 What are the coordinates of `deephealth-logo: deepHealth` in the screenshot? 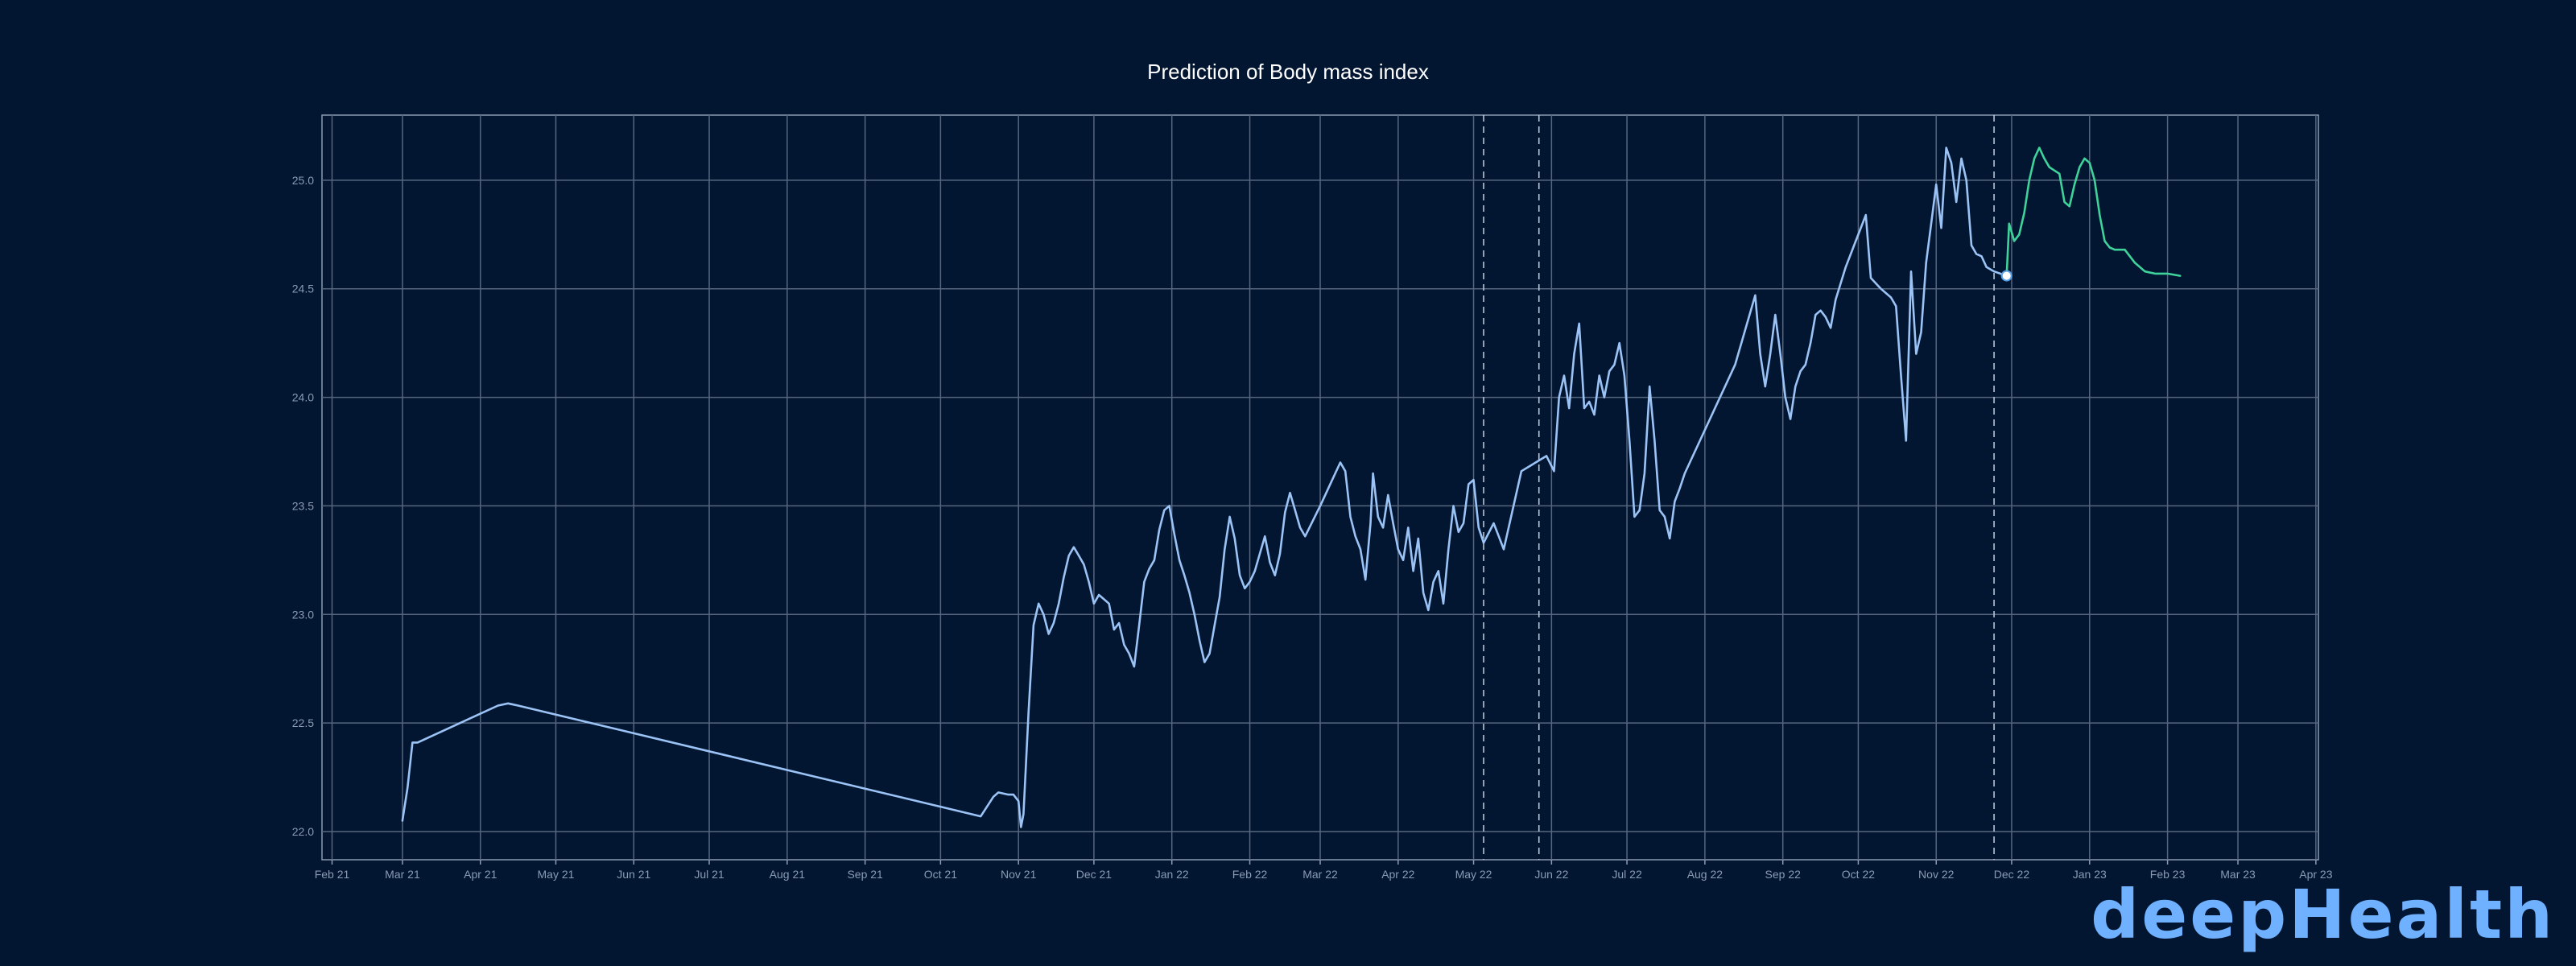 It's located at (2323, 914).